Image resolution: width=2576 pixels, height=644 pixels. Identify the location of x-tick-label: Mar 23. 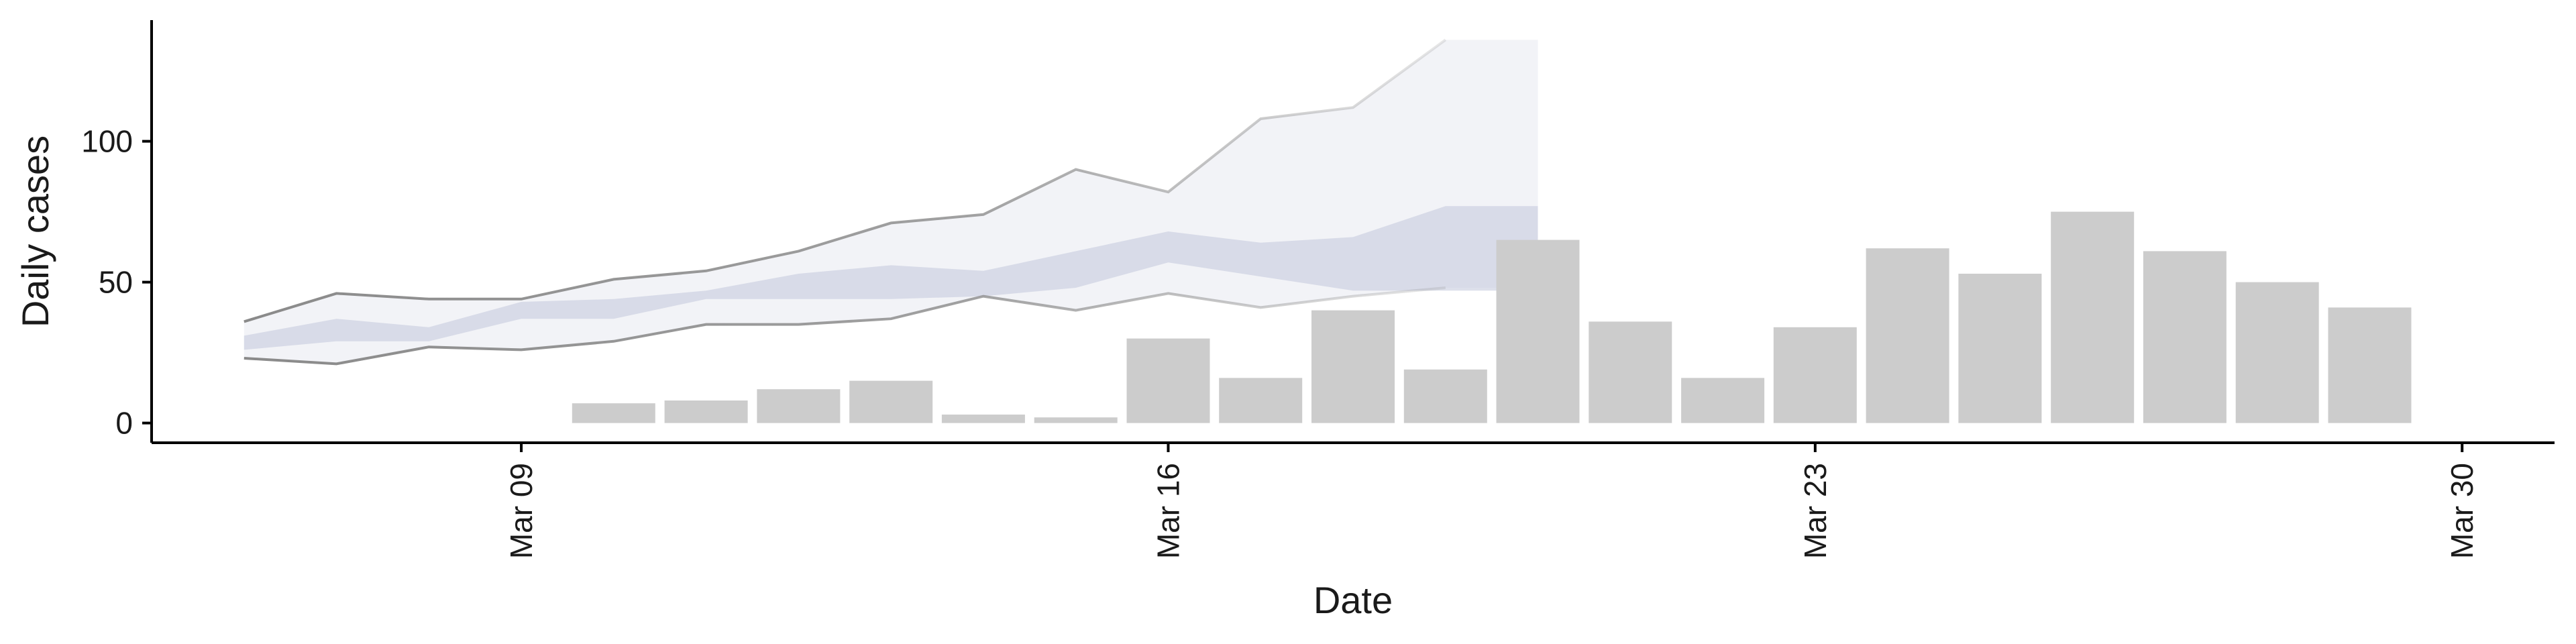
(1815, 511).